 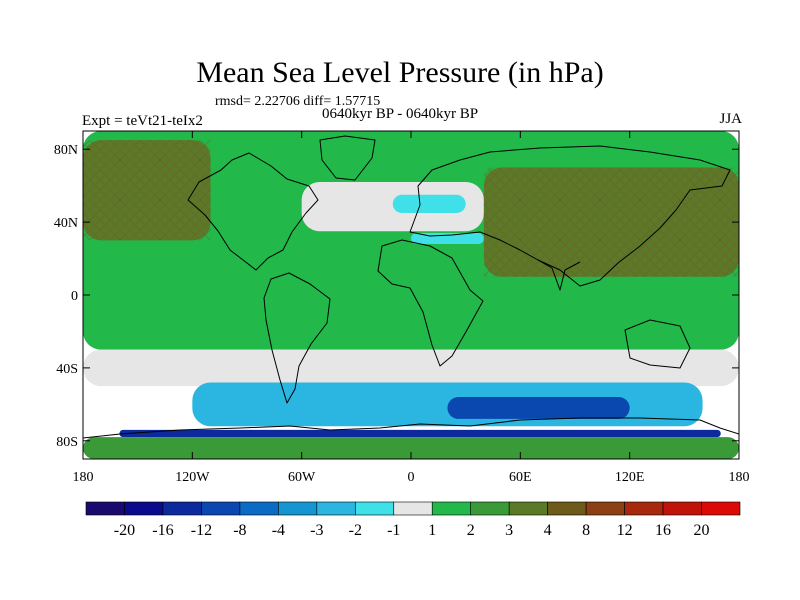 What do you see at coordinates (400, 72) in the screenshot?
I see `chart-title: Mean Sea Level Pressure (in hPa)` at bounding box center [400, 72].